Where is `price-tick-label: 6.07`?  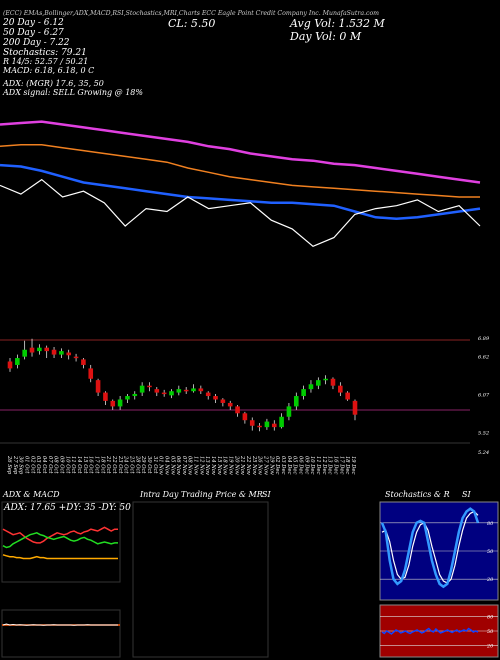 price-tick-label: 6.07 is located at coordinates (484, 396).